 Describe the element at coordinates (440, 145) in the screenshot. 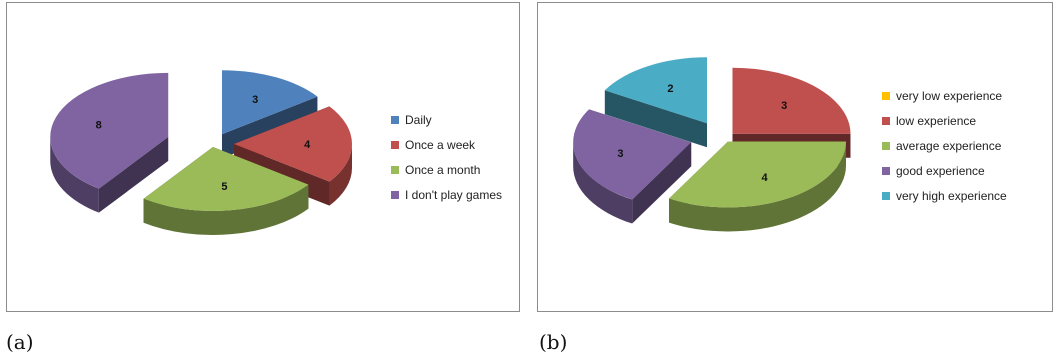

I see `legend-label: Once a week` at that location.